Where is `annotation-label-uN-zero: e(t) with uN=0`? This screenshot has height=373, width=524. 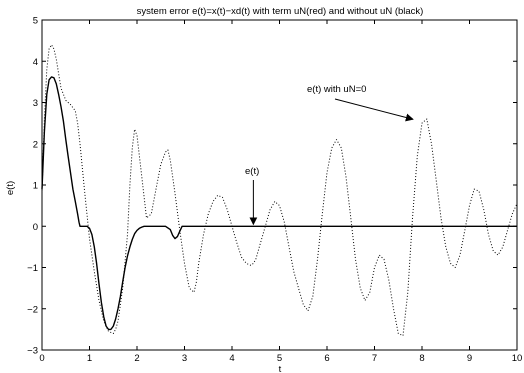
annotation-label-uN-zero: e(t) with uN=0 is located at coordinates (336, 89).